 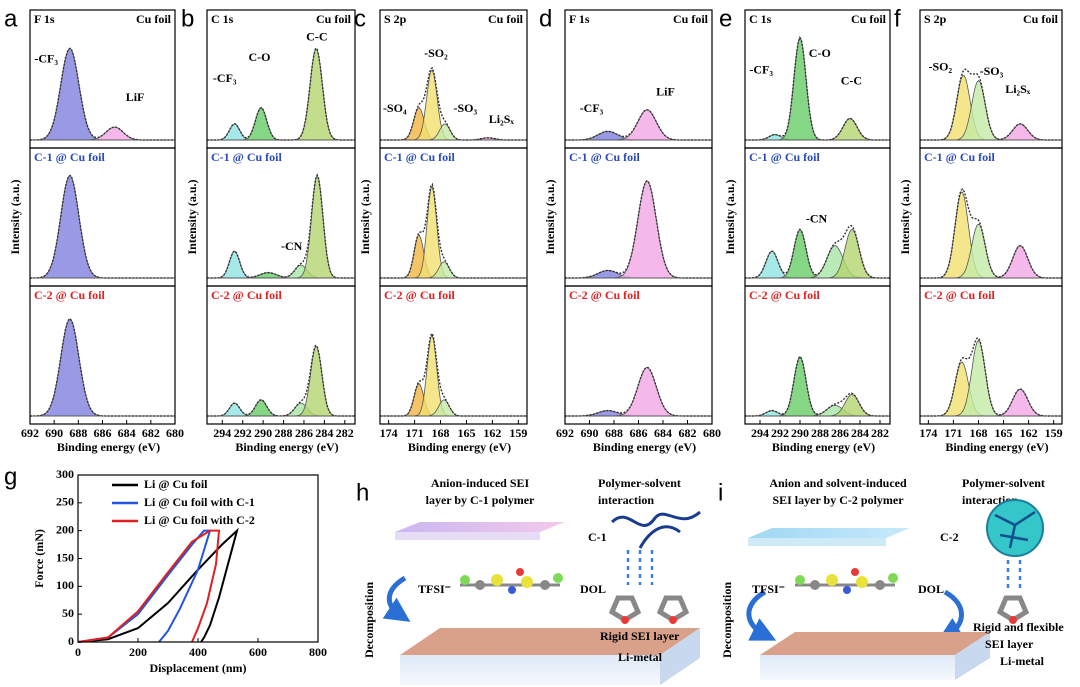 I want to click on panel-label: a, so click(x=11, y=18).